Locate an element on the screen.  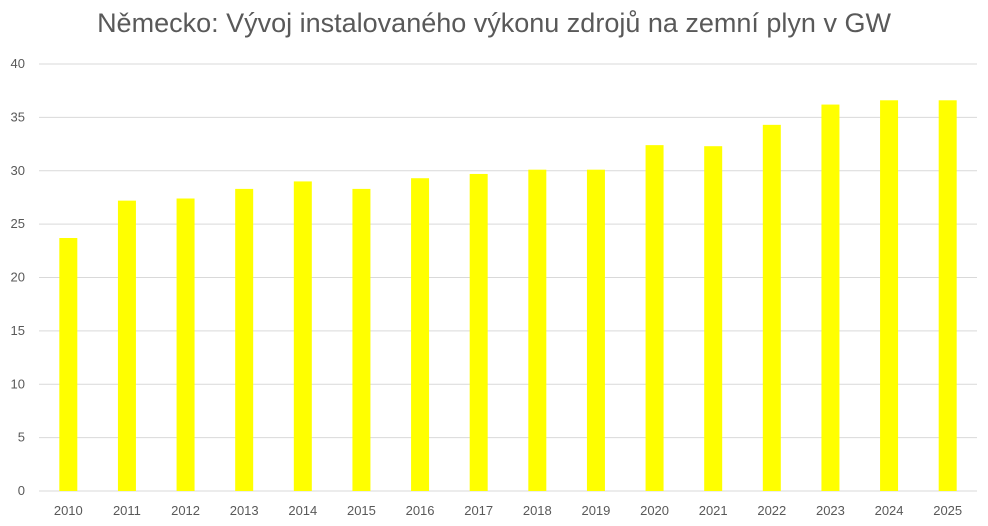
y-tick-label: 5 is located at coordinates (21, 437).